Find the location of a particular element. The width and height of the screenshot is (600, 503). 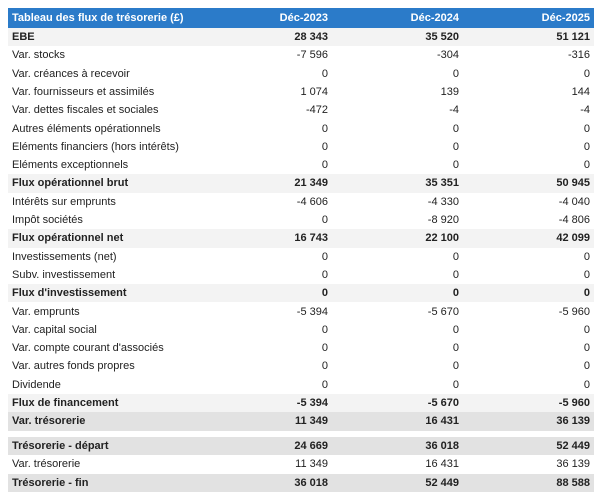

summary-row: Trésorerie - départ 24 669 36 018 52 449 is located at coordinates (301, 446).